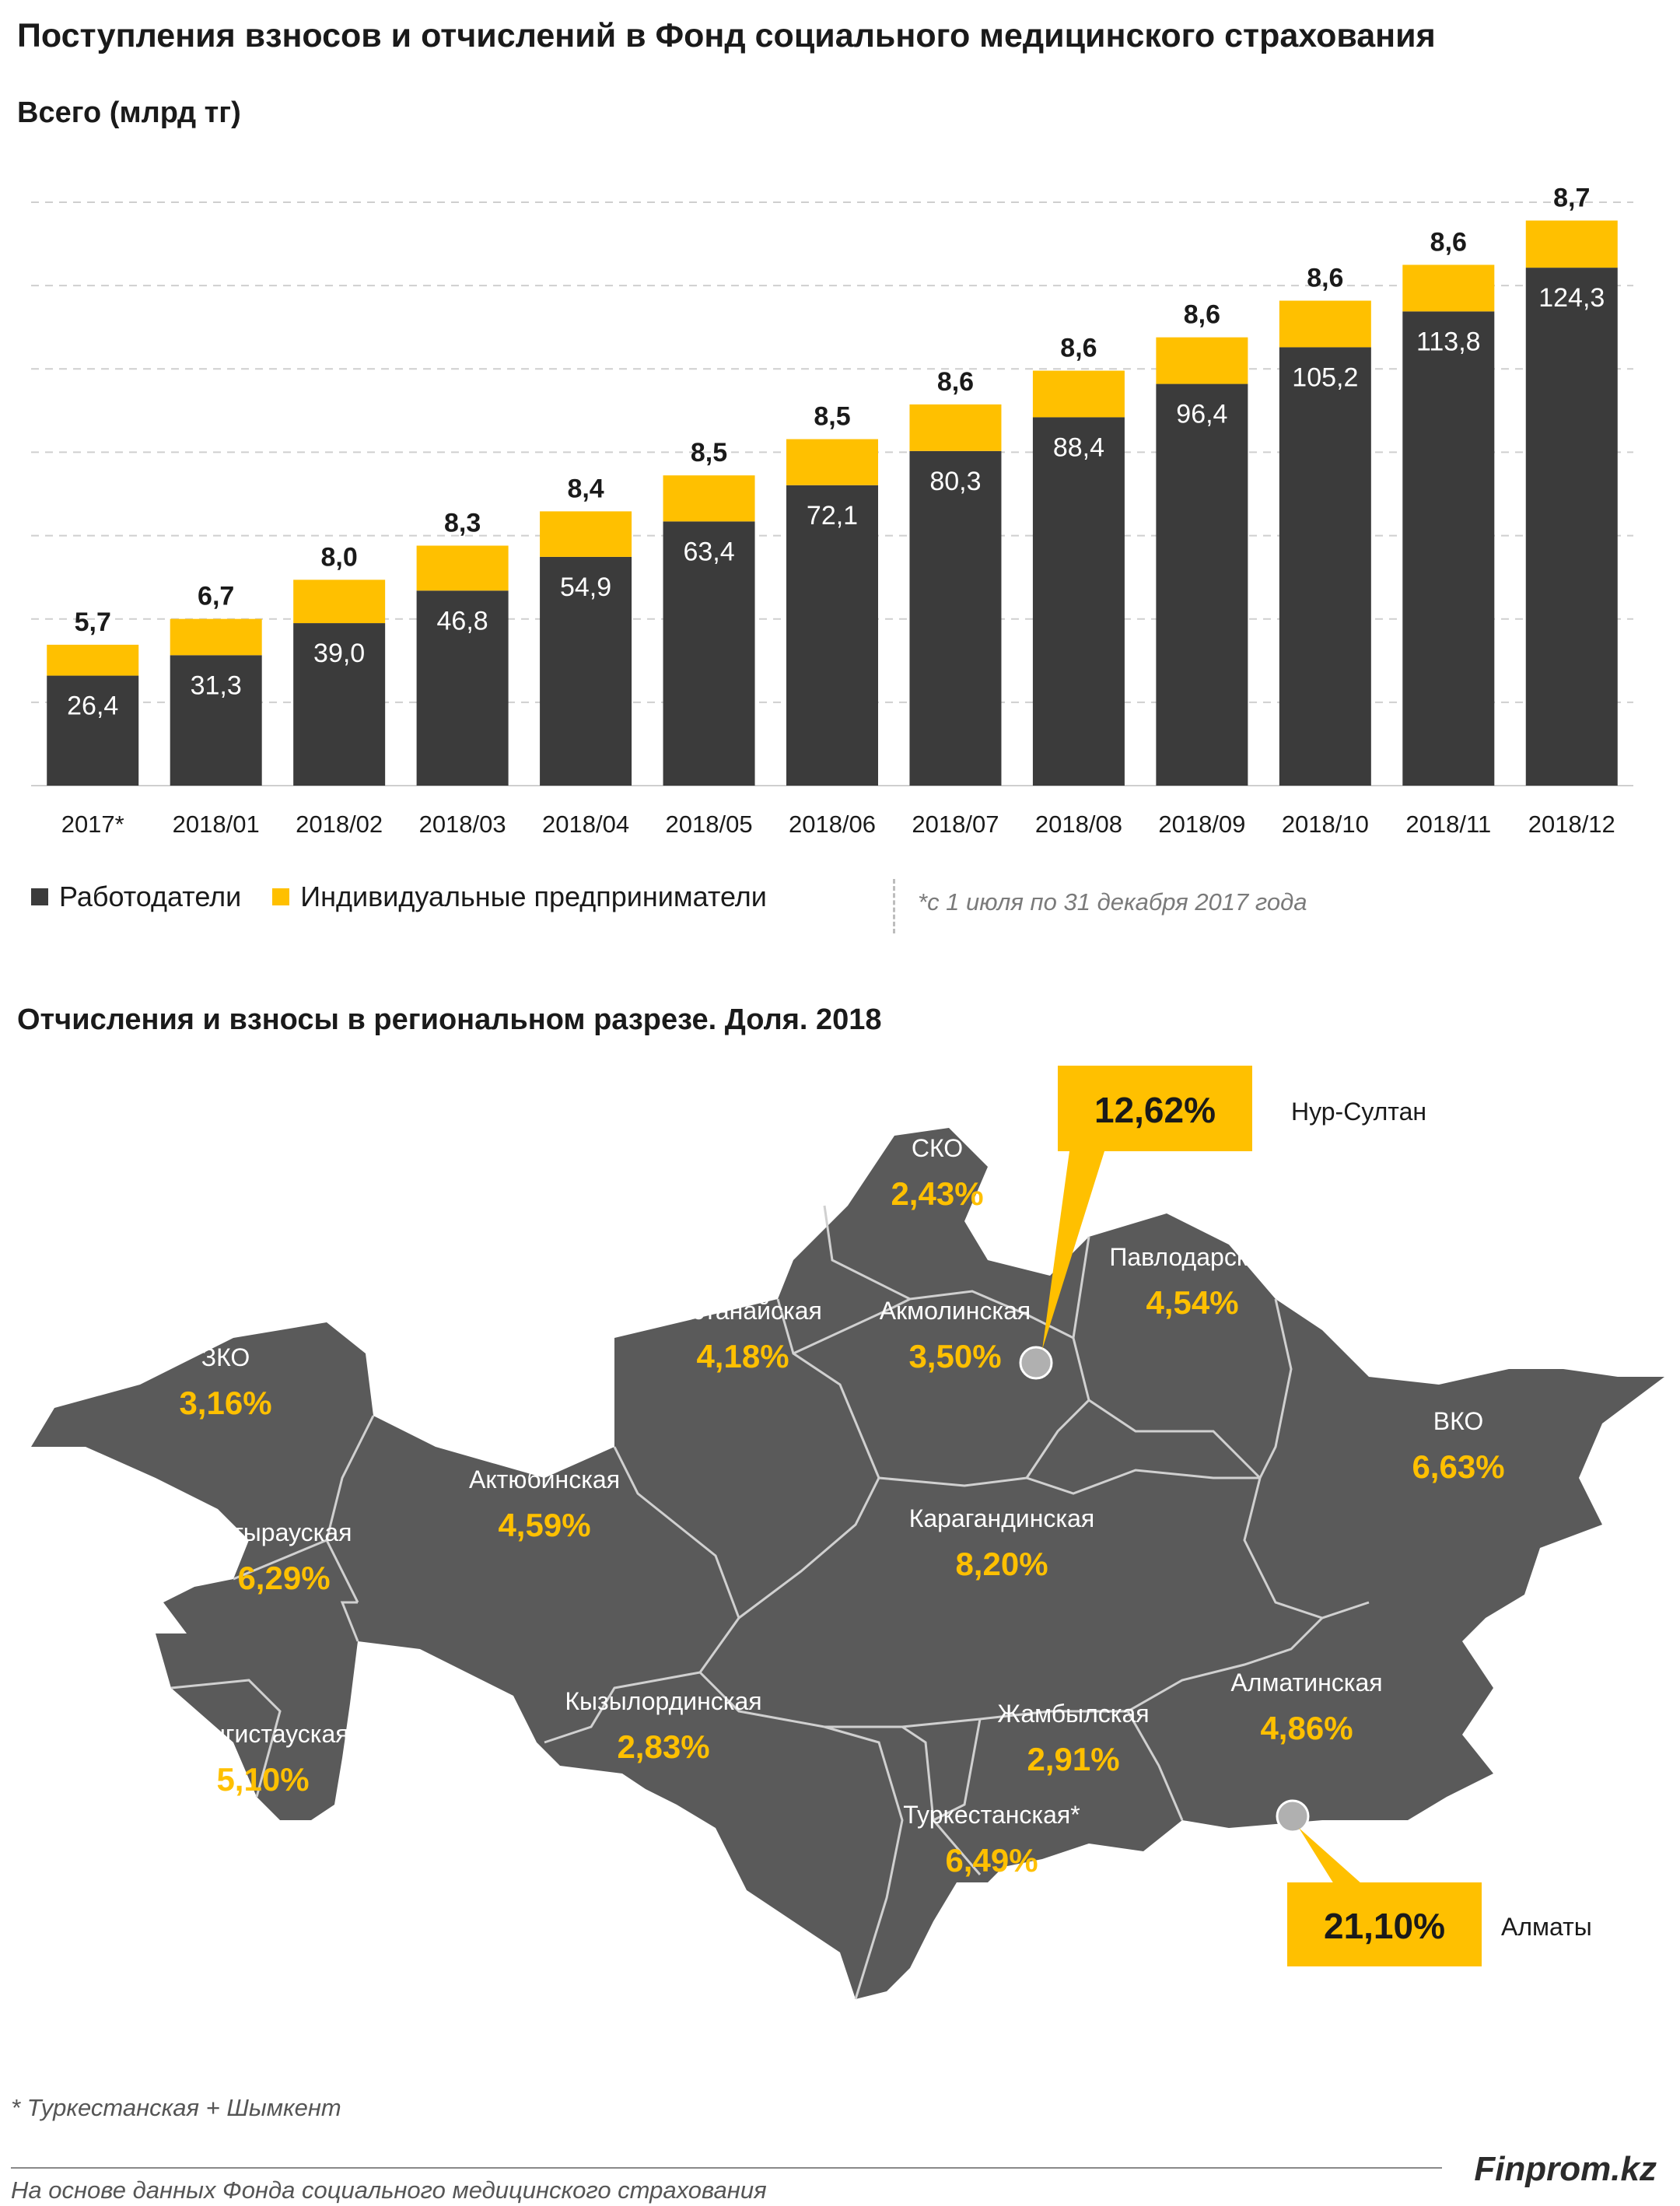 The image size is (1680, 2206). What do you see at coordinates (1002, 1518) in the screenshot?
I see `region-name: Карагандинская` at bounding box center [1002, 1518].